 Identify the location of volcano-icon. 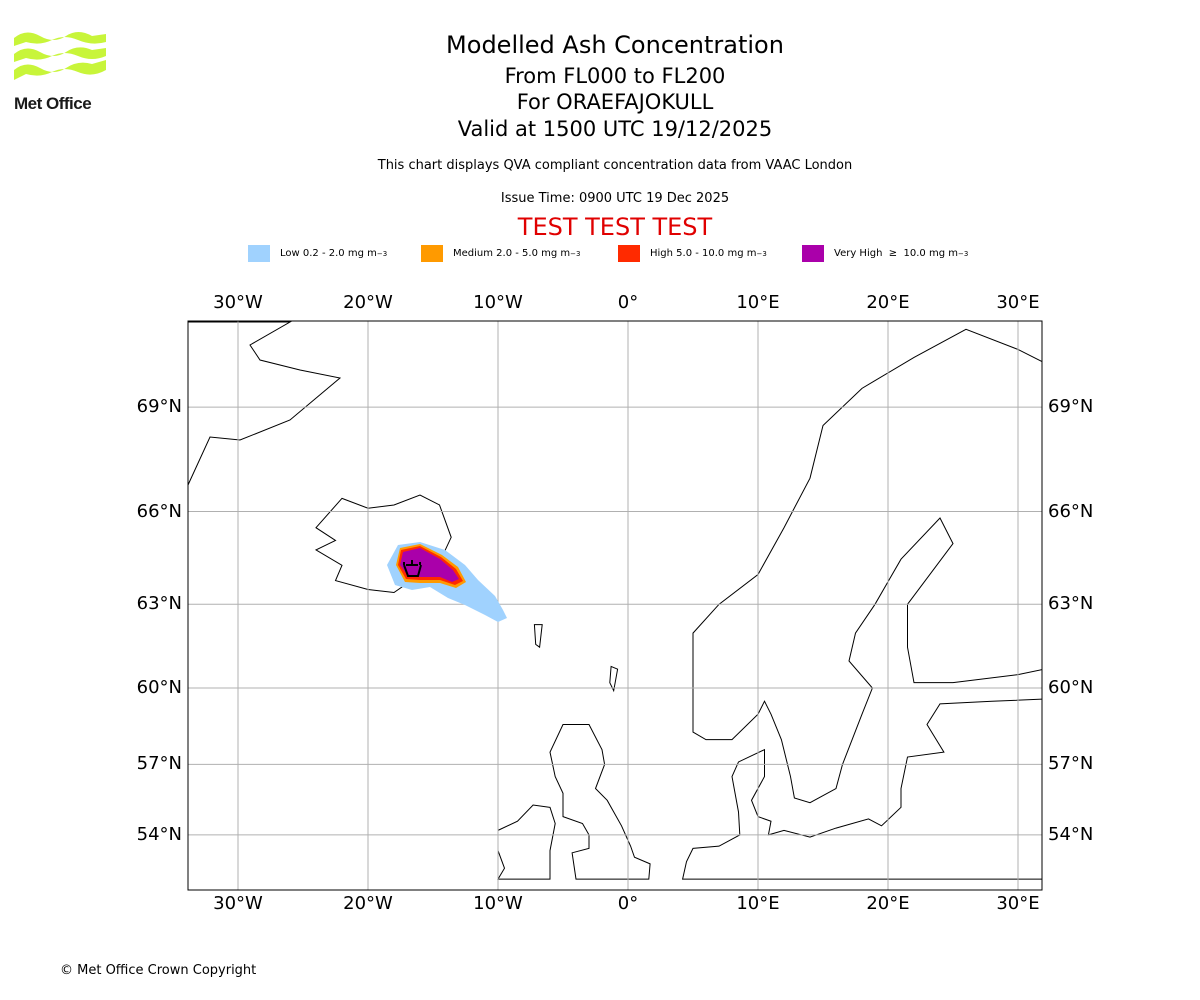
(412, 568).